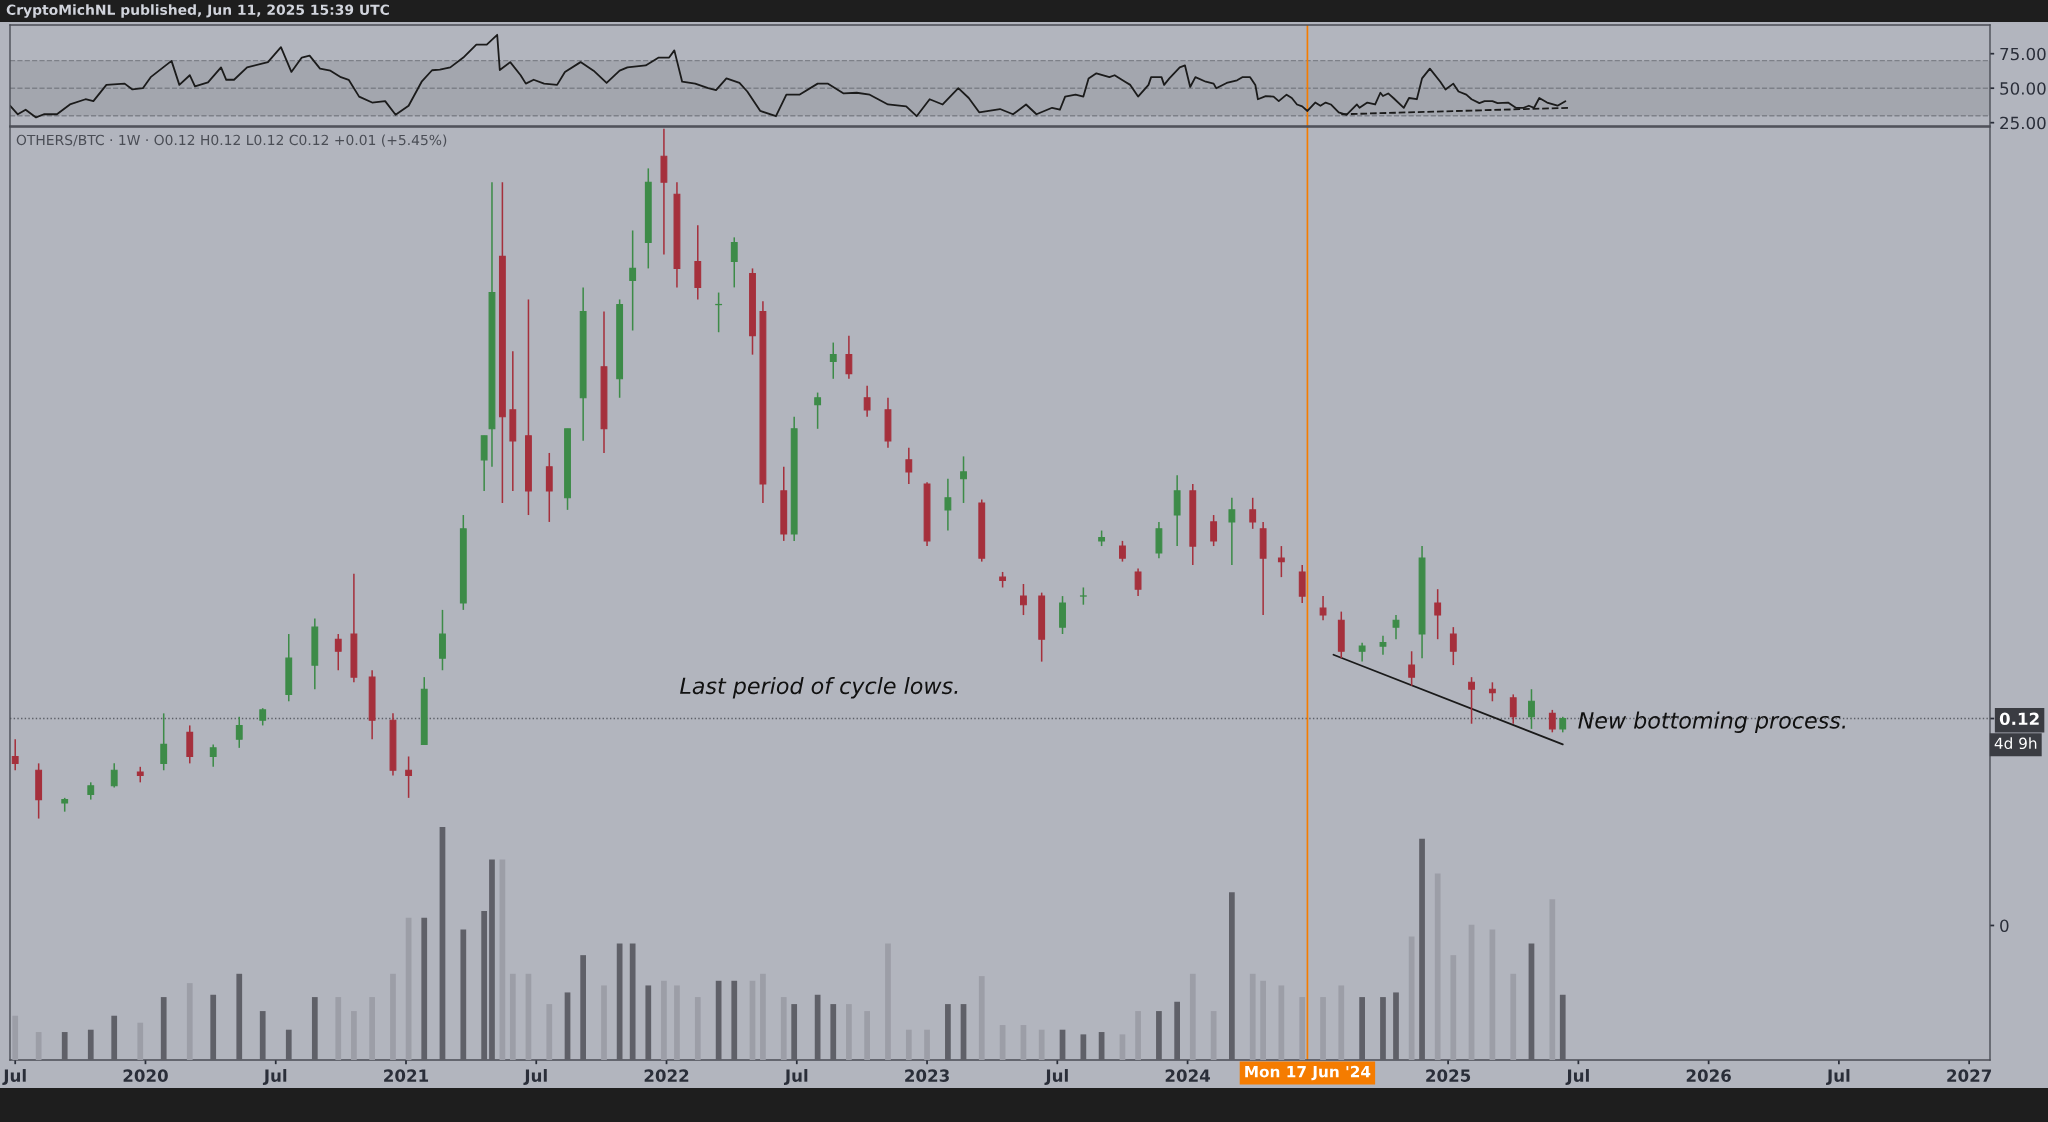 This screenshot has width=2048, height=1122. Describe the element at coordinates (666, 1075) in the screenshot. I see `x-tick-label: 2022` at that location.